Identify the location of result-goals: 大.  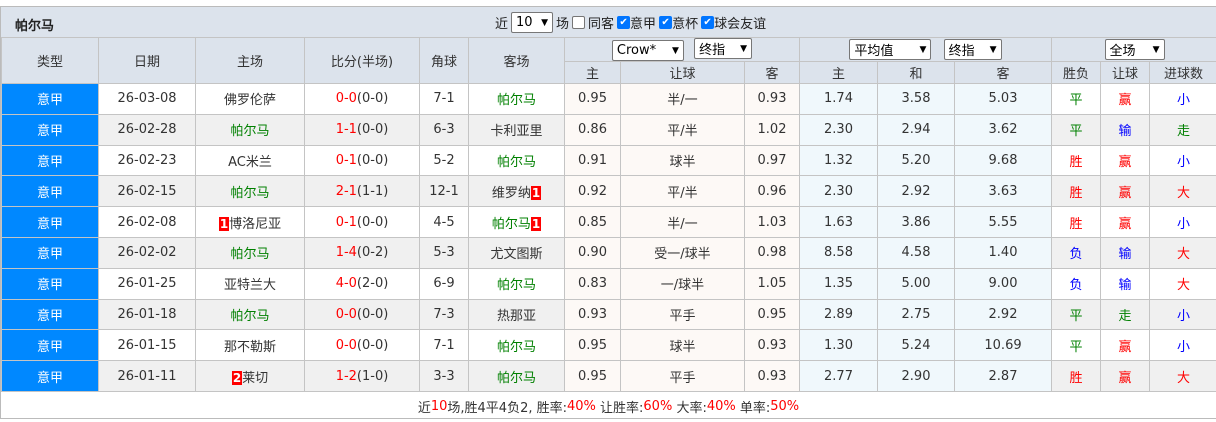
(1183, 283).